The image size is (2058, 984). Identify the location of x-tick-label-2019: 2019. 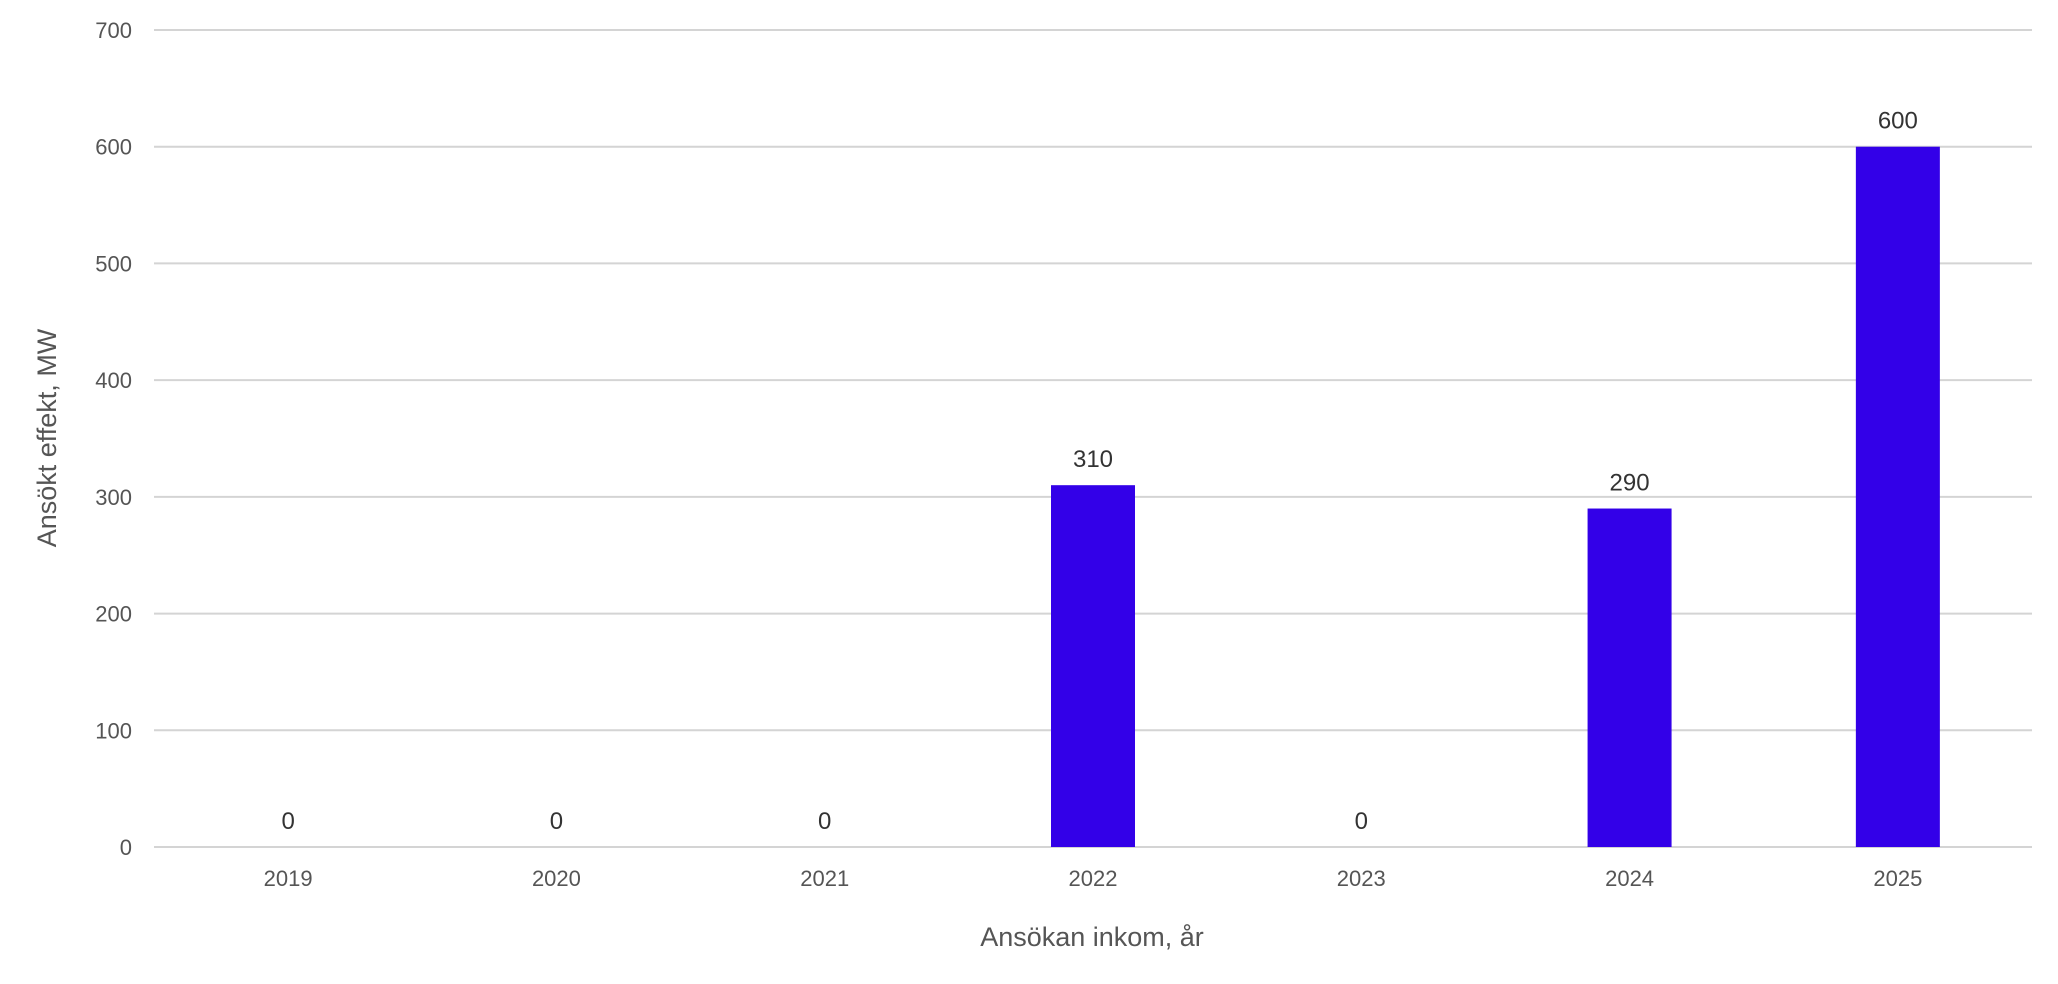
(288, 878).